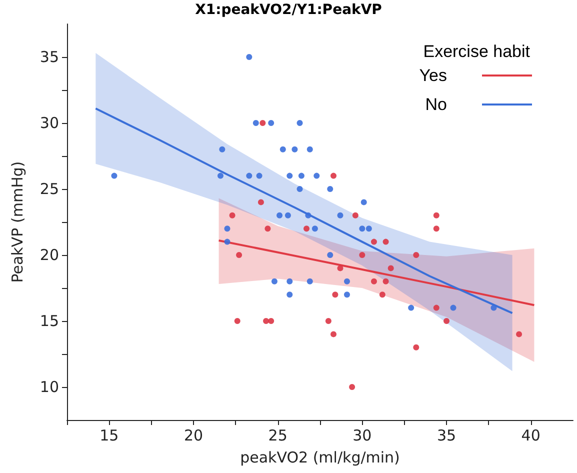 This screenshot has height=473, width=577. Describe the element at coordinates (49, 123) in the screenshot. I see `y-tick-label: 30` at that location.